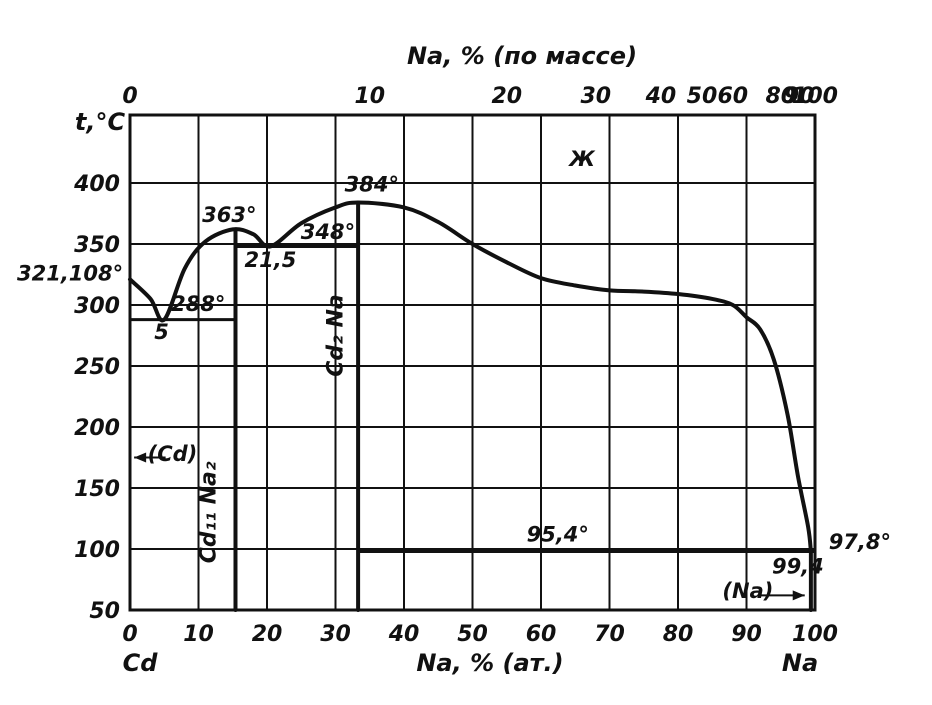 This screenshot has height=705, width=932. What do you see at coordinates (335, 634) in the screenshot?
I see `x-tick-label: 30` at bounding box center [335, 634].